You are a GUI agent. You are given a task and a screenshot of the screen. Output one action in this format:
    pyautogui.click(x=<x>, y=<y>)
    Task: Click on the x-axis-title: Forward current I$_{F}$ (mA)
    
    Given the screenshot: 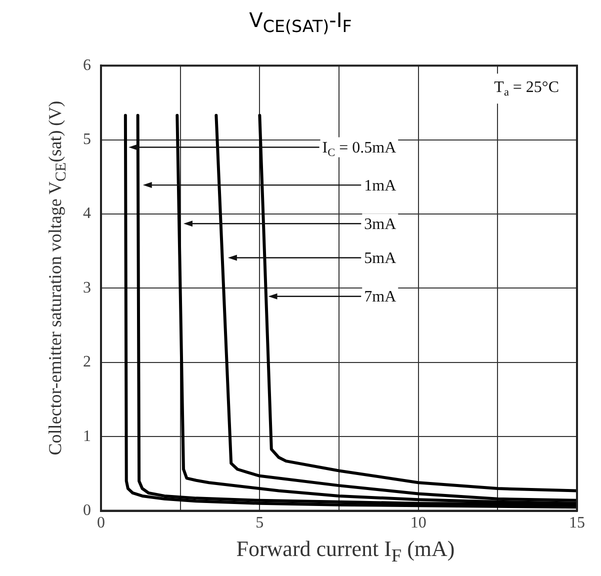 What is the action you would take?
    pyautogui.click(x=345, y=551)
    